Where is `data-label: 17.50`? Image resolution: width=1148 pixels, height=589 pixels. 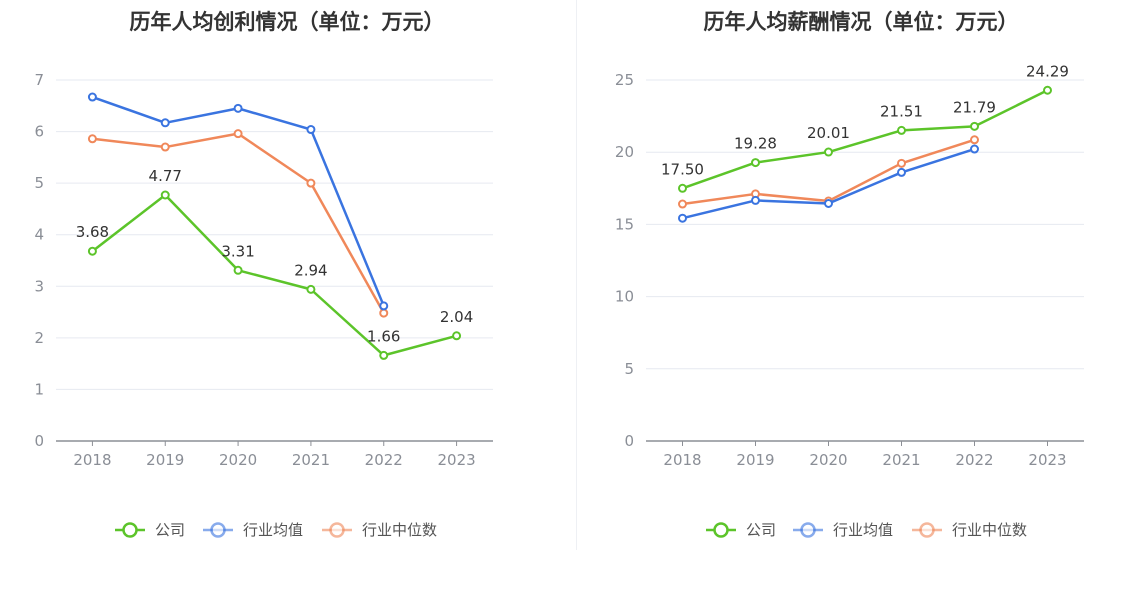 data-label: 17.50 is located at coordinates (682, 169).